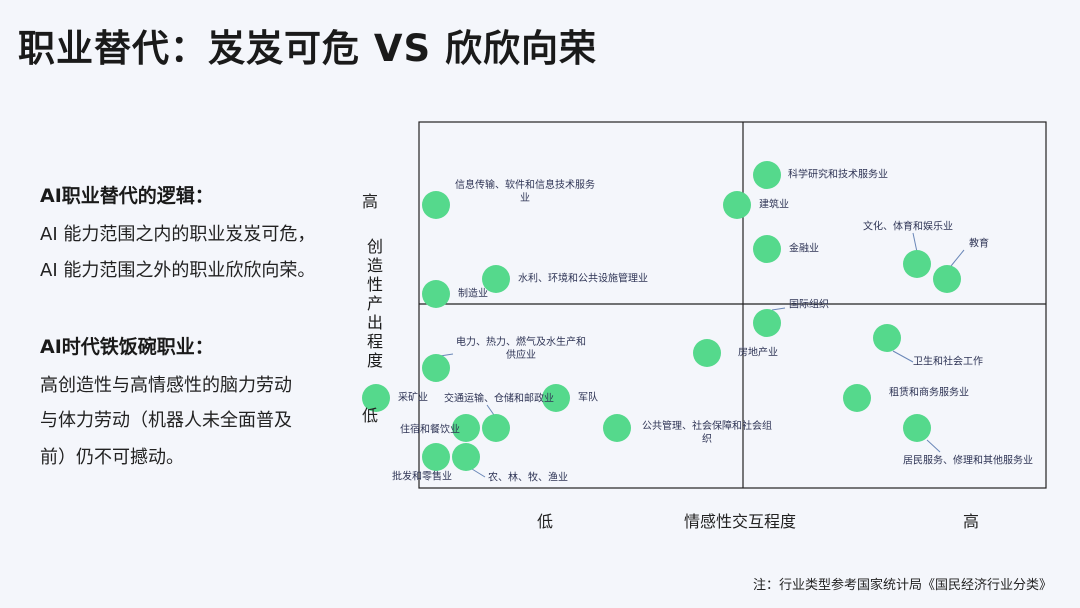 Image resolution: width=1080 pixels, height=608 pixels. What do you see at coordinates (430, 430) in the screenshot?
I see `node-label: 住宿和餐饮业` at bounding box center [430, 430].